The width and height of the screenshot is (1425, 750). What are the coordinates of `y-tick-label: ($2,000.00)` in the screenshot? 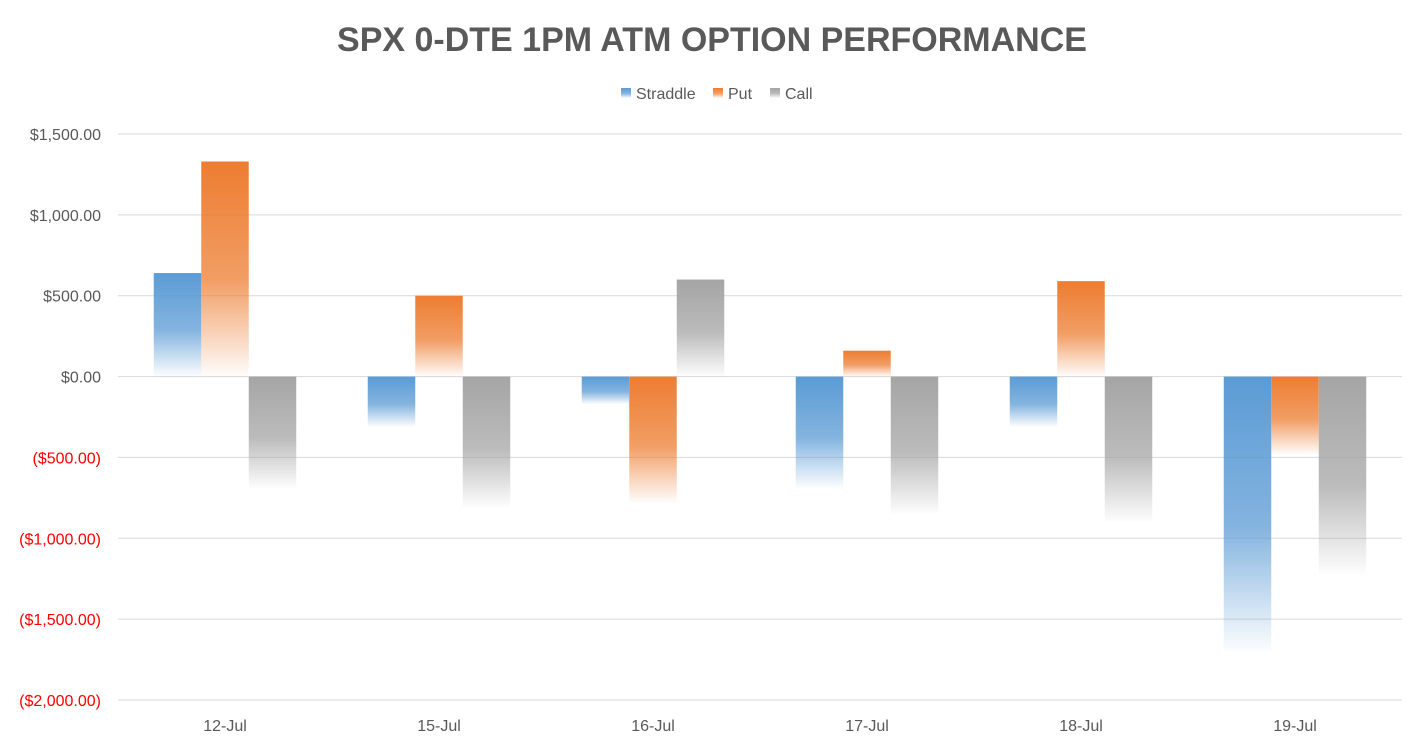 It's located at (60, 701).